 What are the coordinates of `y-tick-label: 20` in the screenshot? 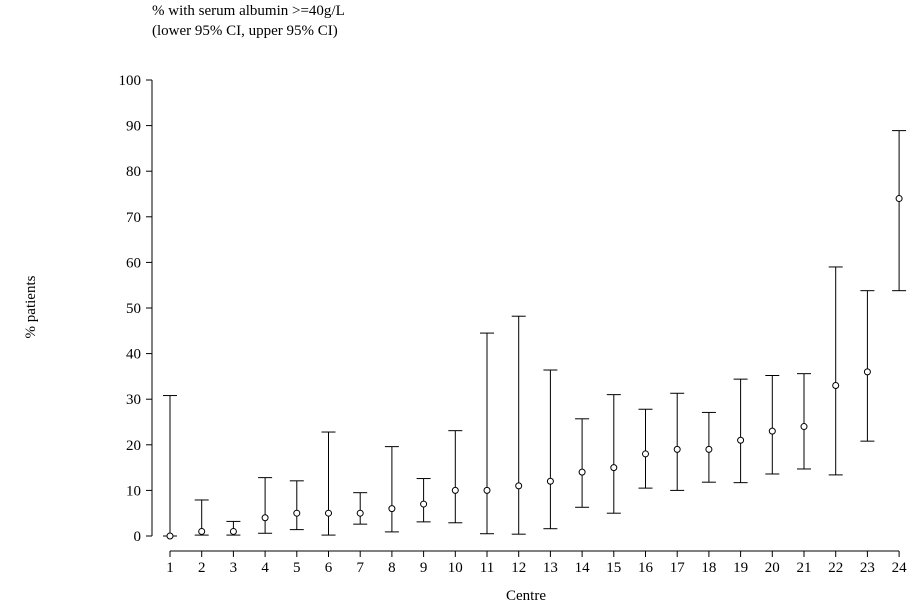 It's located at (133, 446).